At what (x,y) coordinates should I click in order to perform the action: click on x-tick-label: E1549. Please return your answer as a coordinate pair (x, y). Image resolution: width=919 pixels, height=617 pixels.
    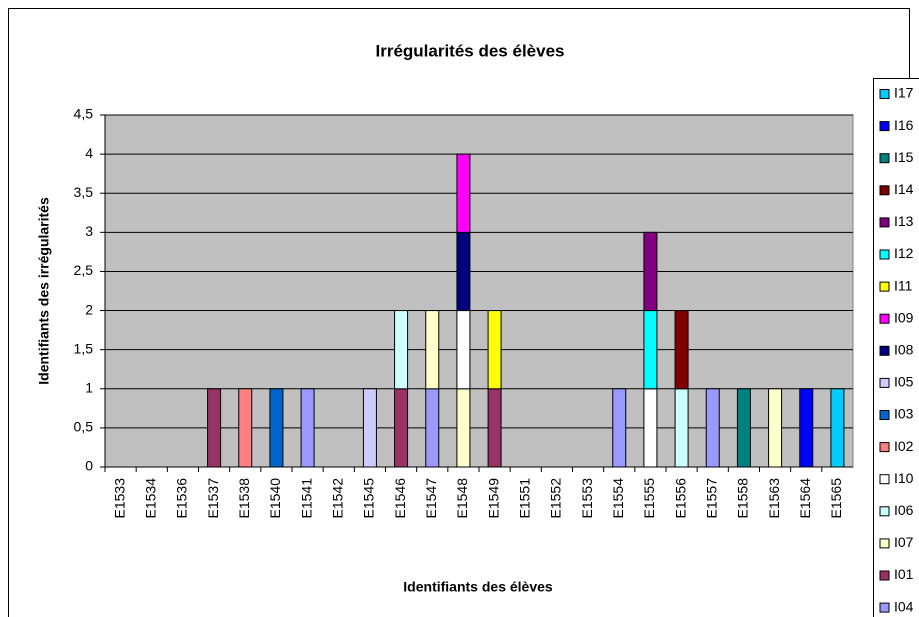
    Looking at the image, I should click on (493, 498).